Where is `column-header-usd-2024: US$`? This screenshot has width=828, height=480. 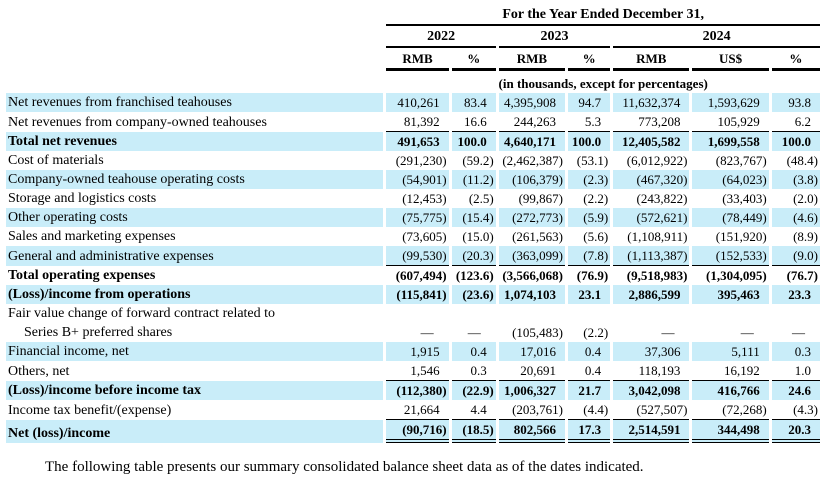
column-header-usd-2024: US$ is located at coordinates (730, 59).